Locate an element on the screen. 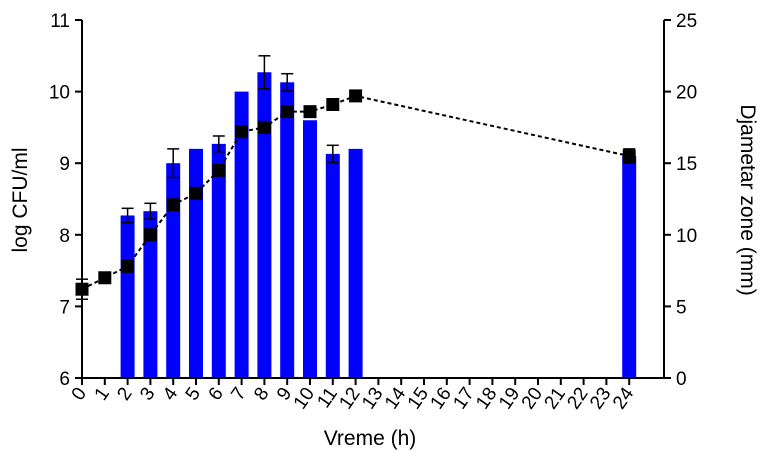  y-left-tick-label-6: 6 is located at coordinates (64, 379).